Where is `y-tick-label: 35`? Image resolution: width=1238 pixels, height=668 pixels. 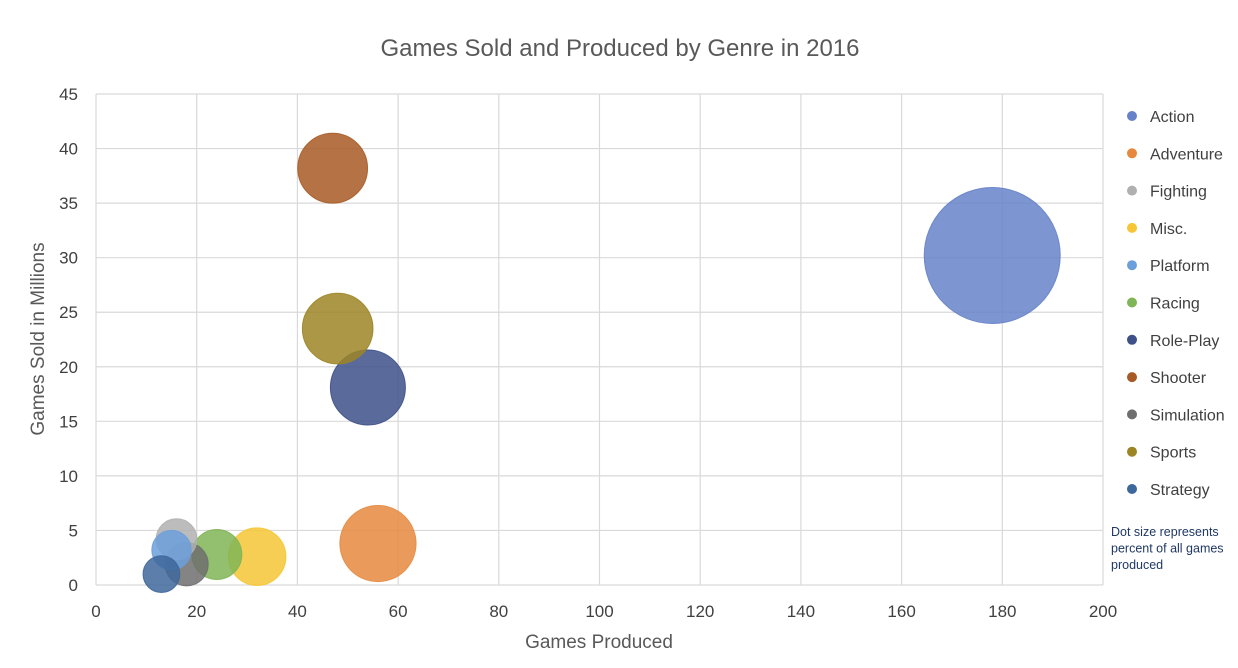
y-tick-label: 35 is located at coordinates (68, 203).